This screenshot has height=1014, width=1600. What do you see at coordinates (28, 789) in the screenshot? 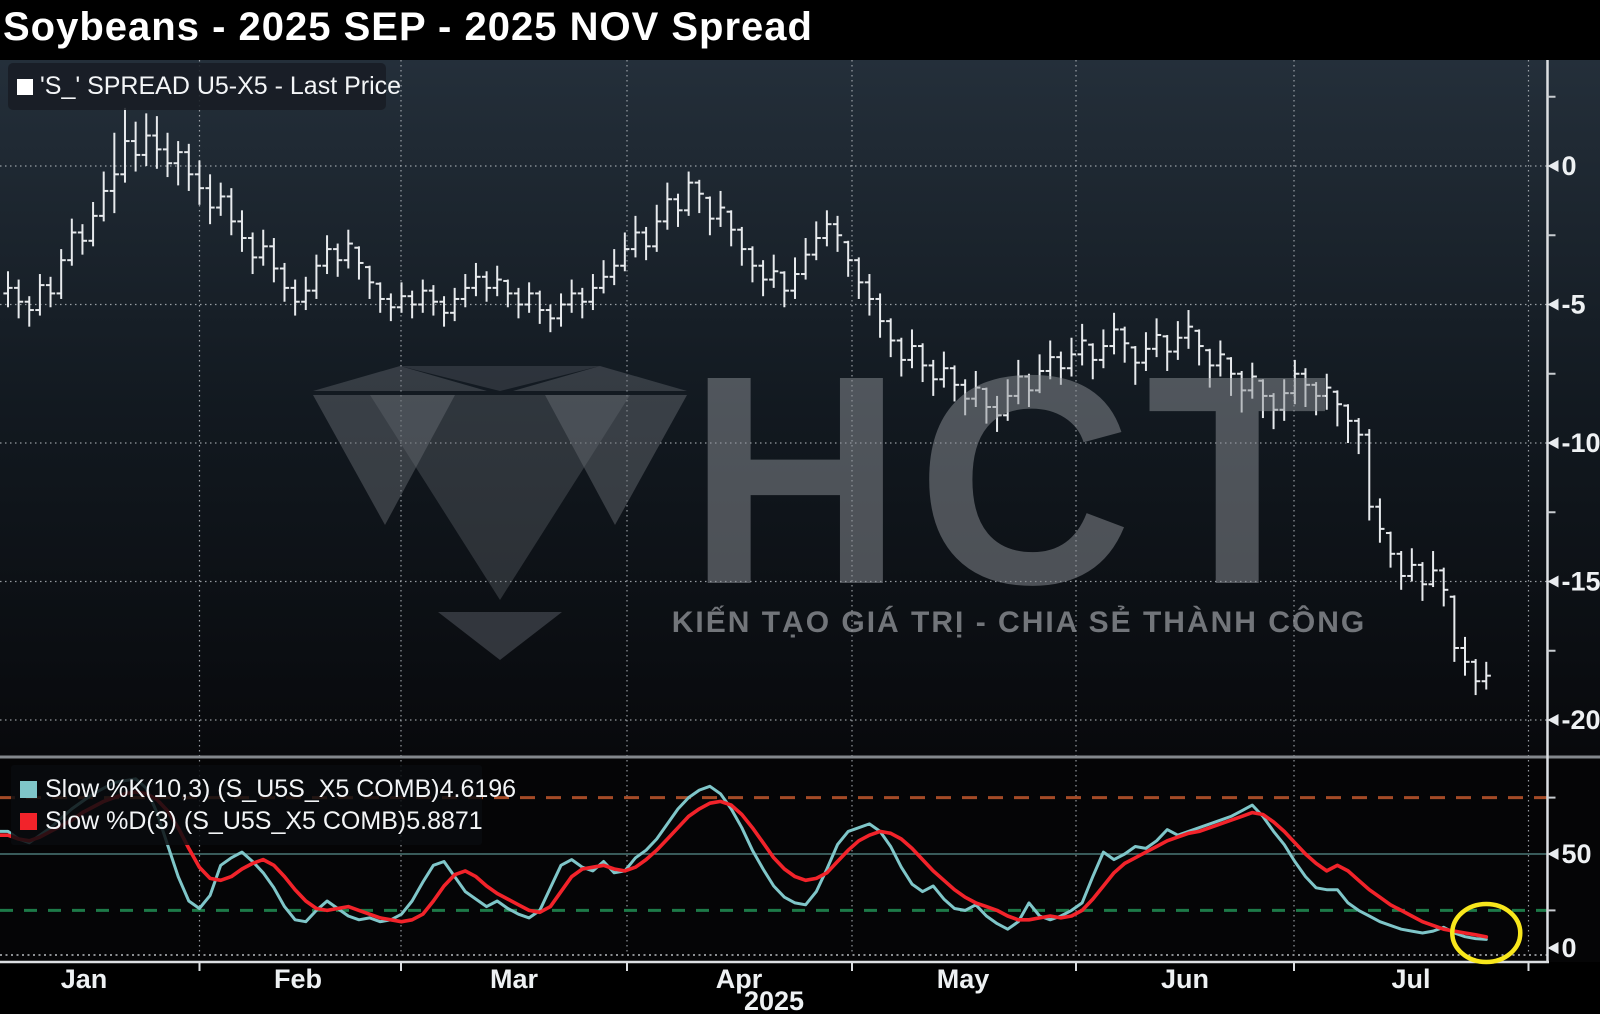
I see `slow-k-swatch` at bounding box center [28, 789].